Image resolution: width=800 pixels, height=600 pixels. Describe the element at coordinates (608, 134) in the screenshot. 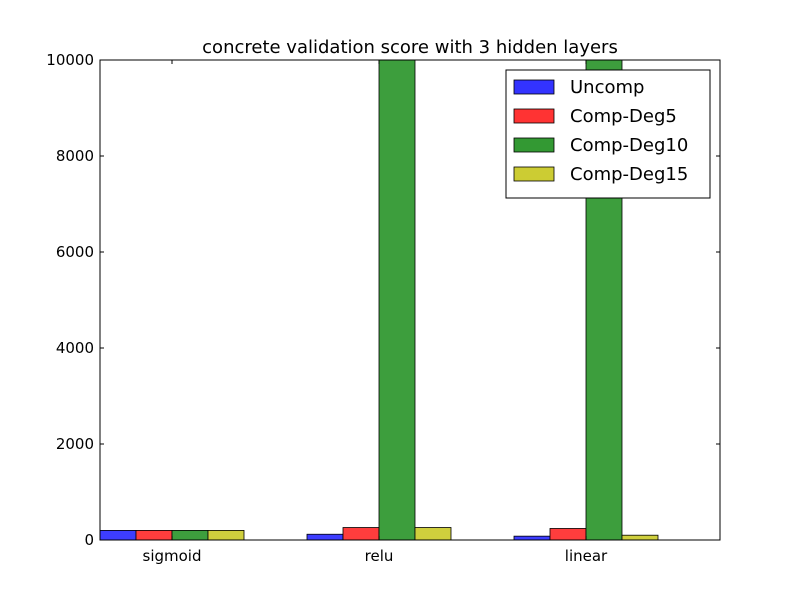

I see `legend: Uncomp Comp-Deg5 Comp-Deg10 Comp-Deg15` at that location.